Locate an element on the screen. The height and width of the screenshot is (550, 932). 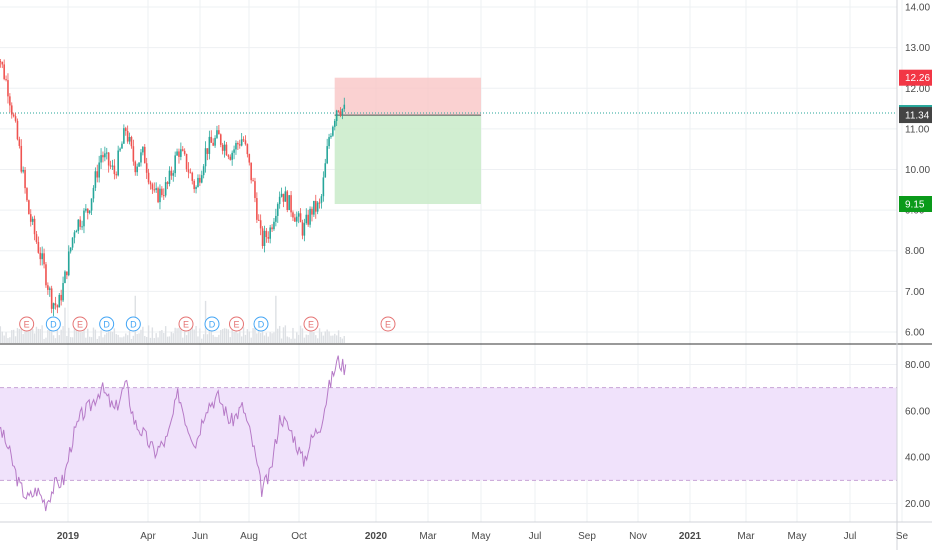
price-badge: 12.26 is located at coordinates (915, 77).